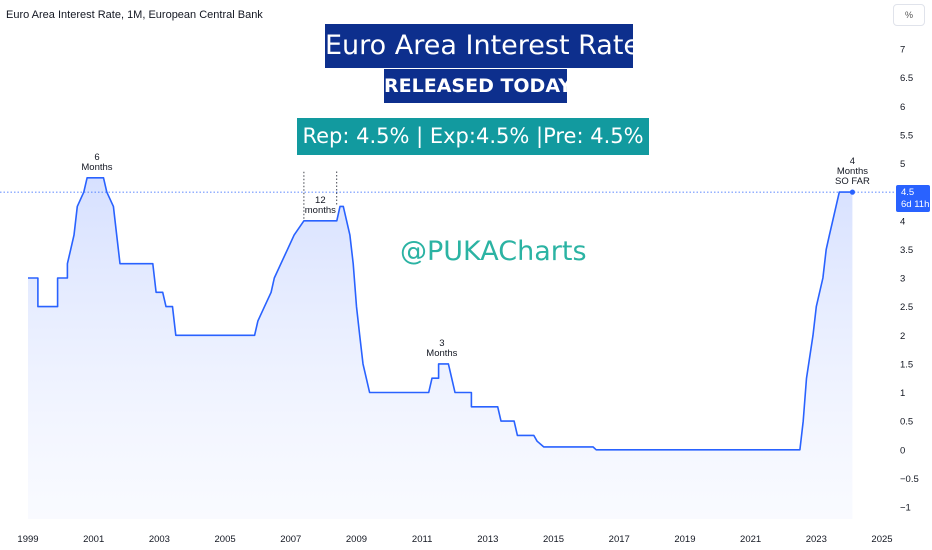  Describe the element at coordinates (902, 279) in the screenshot. I see `y-tick-label: 3` at that location.